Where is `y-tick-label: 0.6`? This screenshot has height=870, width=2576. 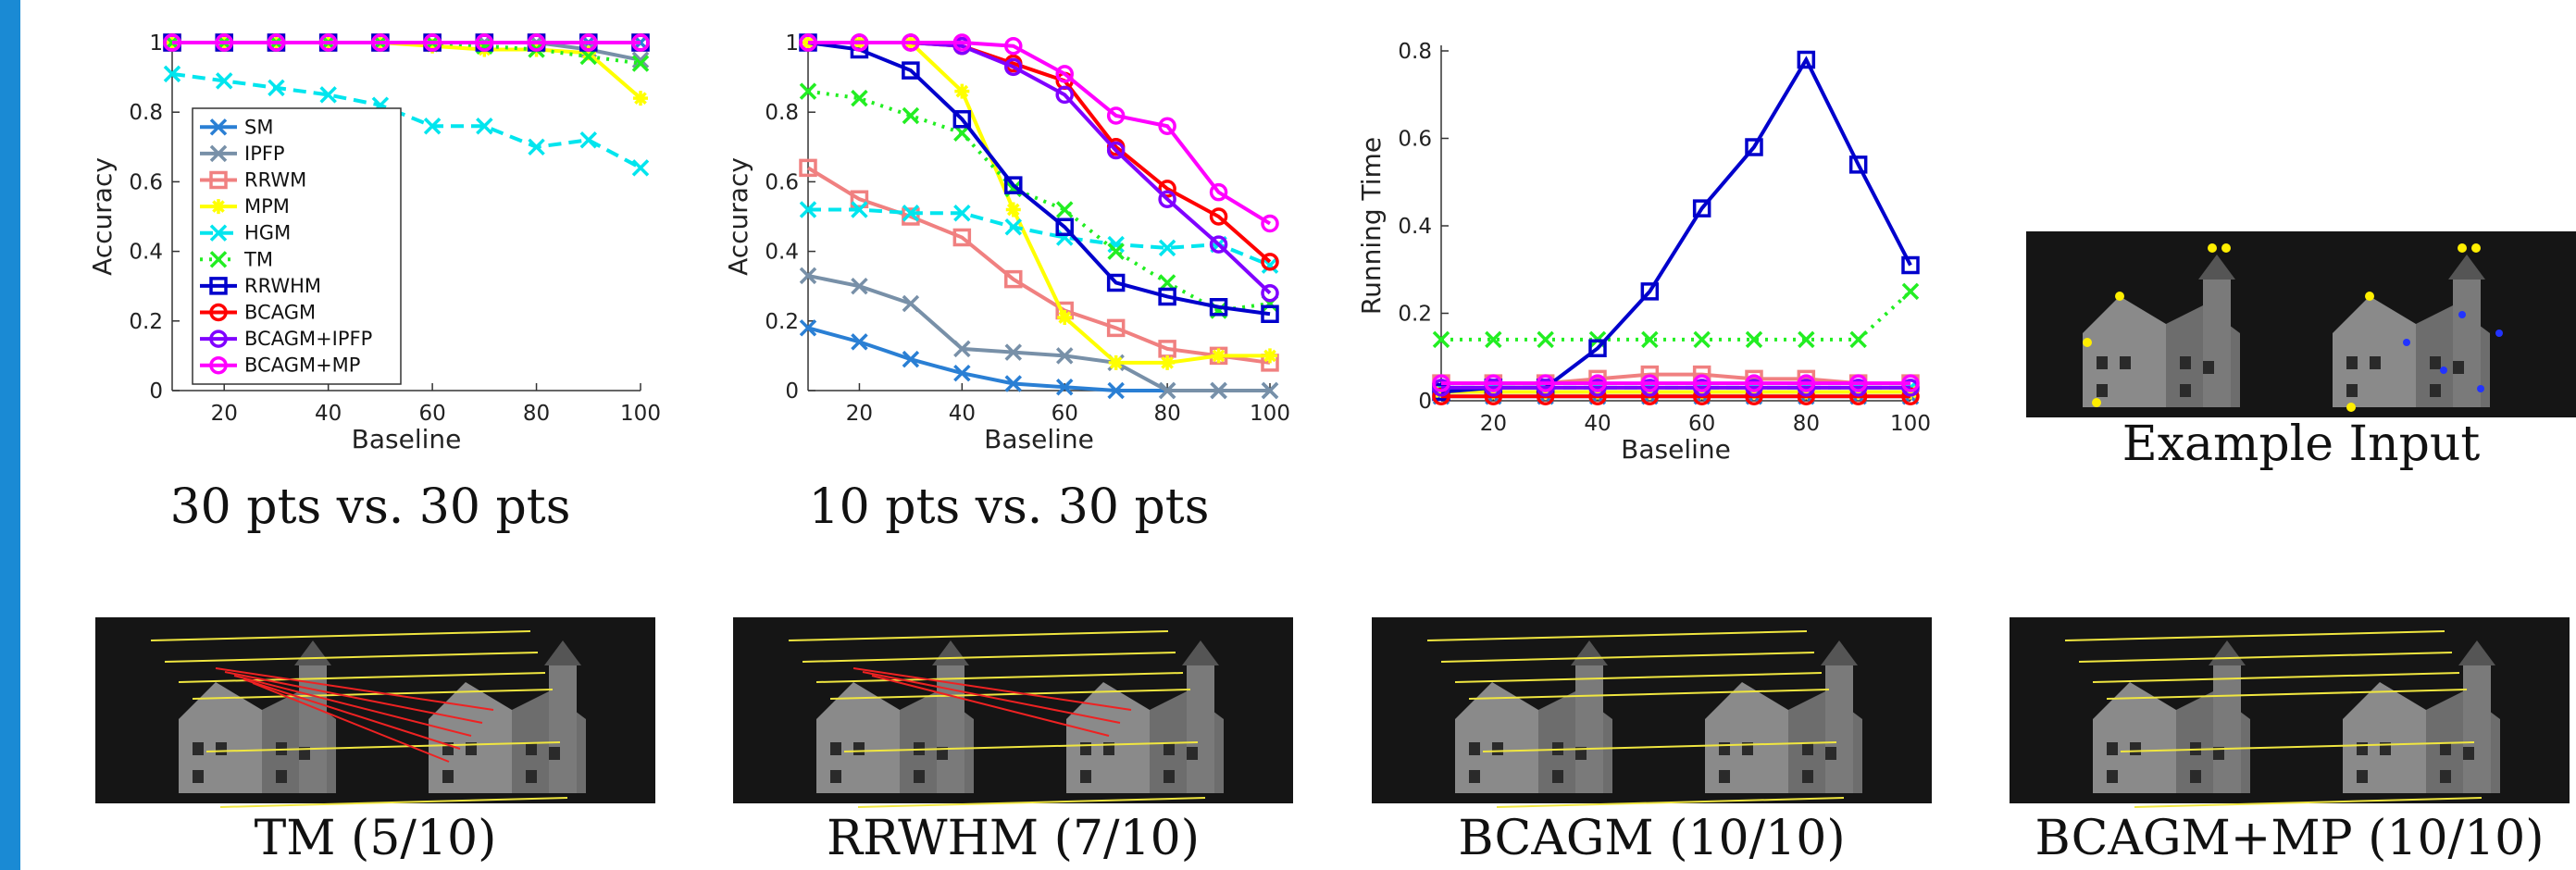 y-tick-label: 0.6 is located at coordinates (782, 182).